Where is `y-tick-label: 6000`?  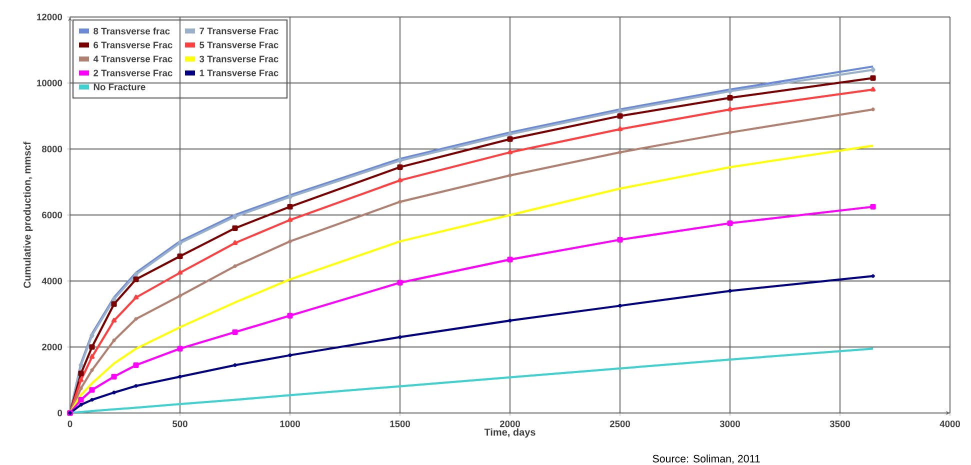
y-tick-label: 6000 is located at coordinates (52, 215).